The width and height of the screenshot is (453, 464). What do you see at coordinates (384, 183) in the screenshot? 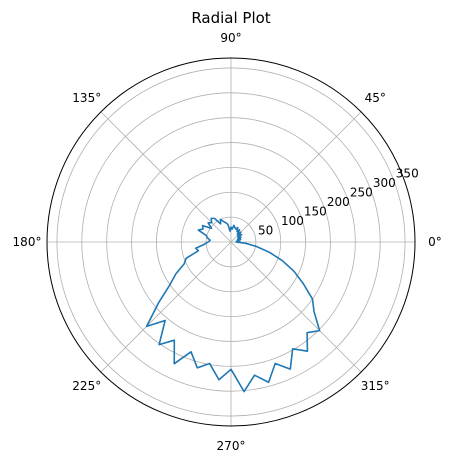
I see `radial-tick-label-5: 300` at bounding box center [384, 183].